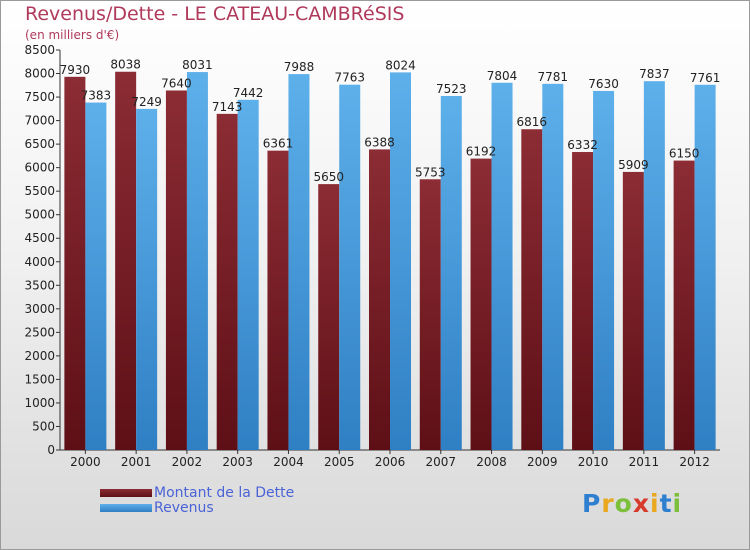 The height and width of the screenshot is (550, 750). What do you see at coordinates (237, 462) in the screenshot?
I see `x-tick-label: 2003` at bounding box center [237, 462].